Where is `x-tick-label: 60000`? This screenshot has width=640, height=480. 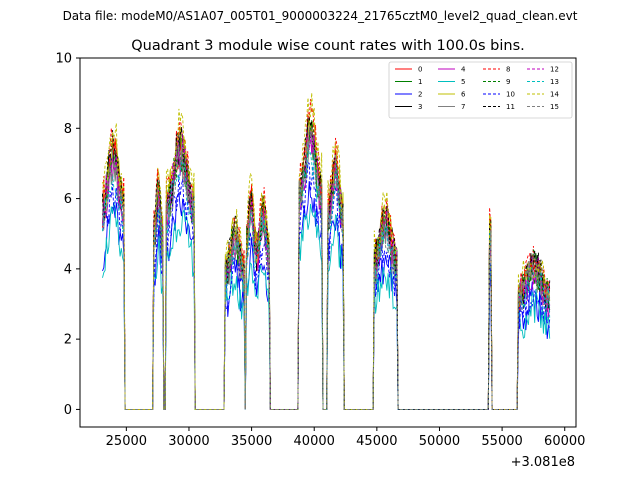 x-tick-label: 60000 is located at coordinates (564, 441).